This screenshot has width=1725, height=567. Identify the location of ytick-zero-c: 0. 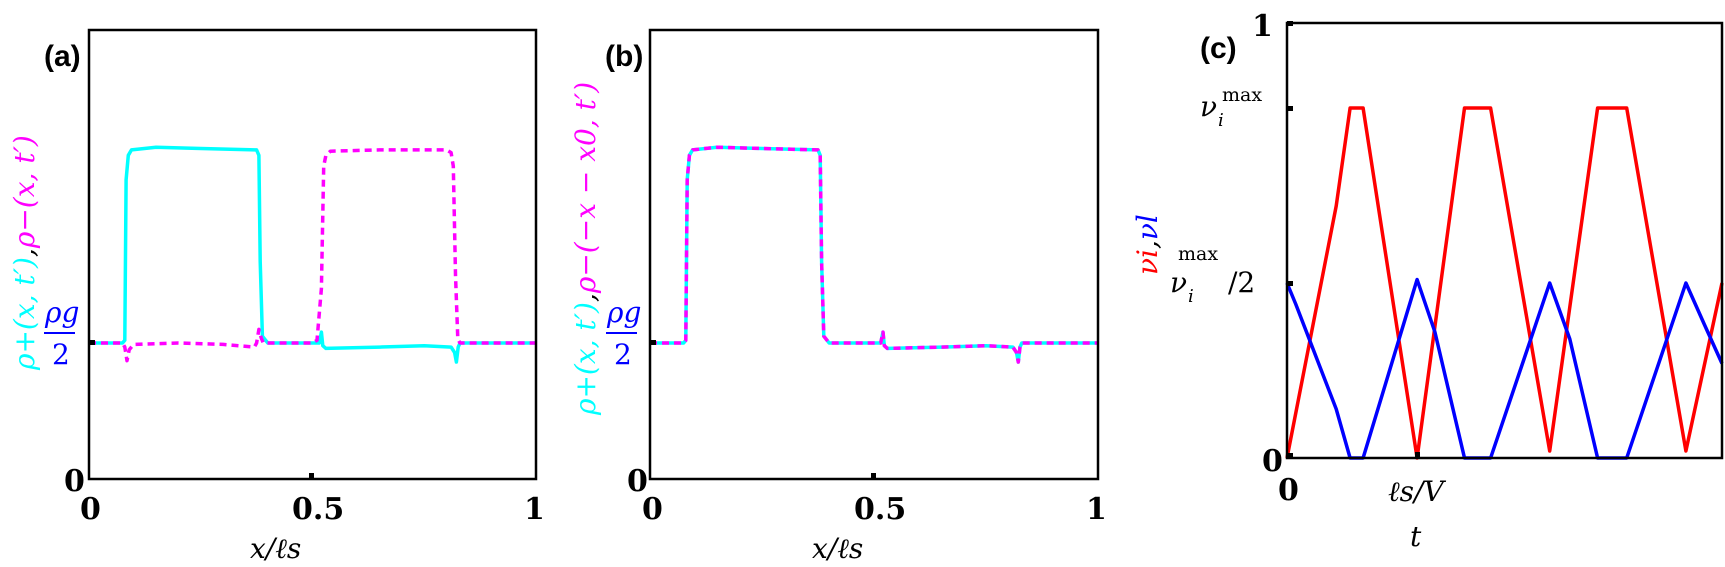
(1272, 461).